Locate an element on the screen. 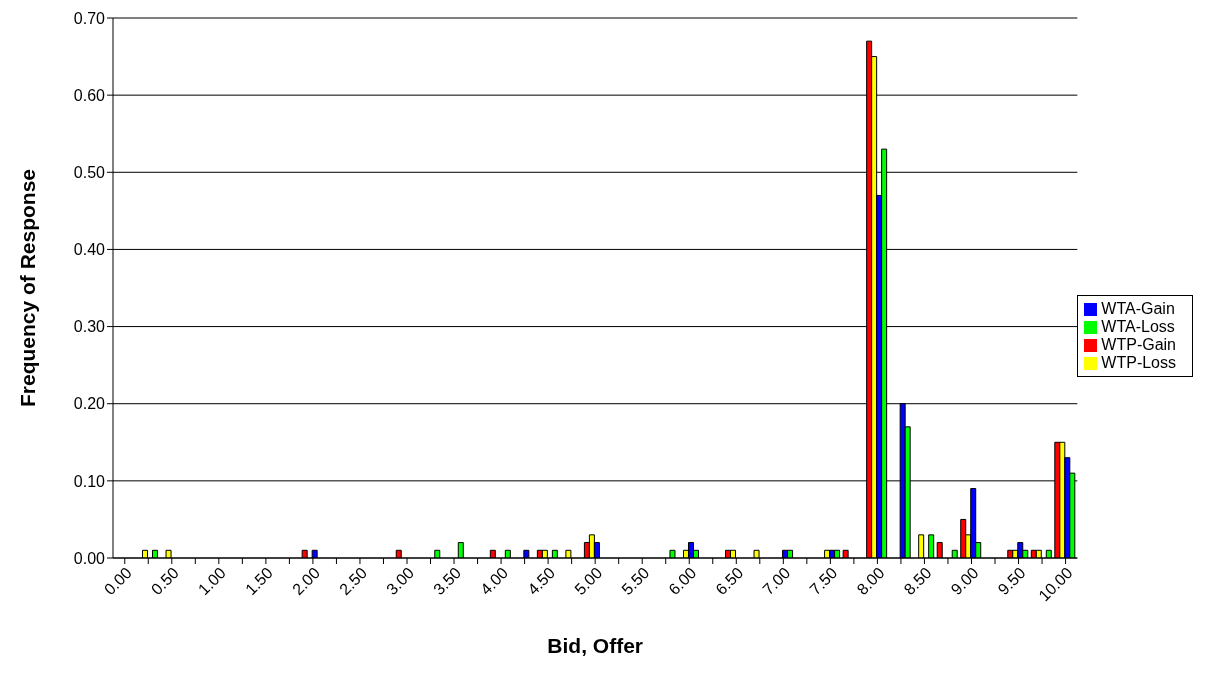 The image size is (1213, 675). x-axis-title: Bid, Offer is located at coordinates (595, 645).